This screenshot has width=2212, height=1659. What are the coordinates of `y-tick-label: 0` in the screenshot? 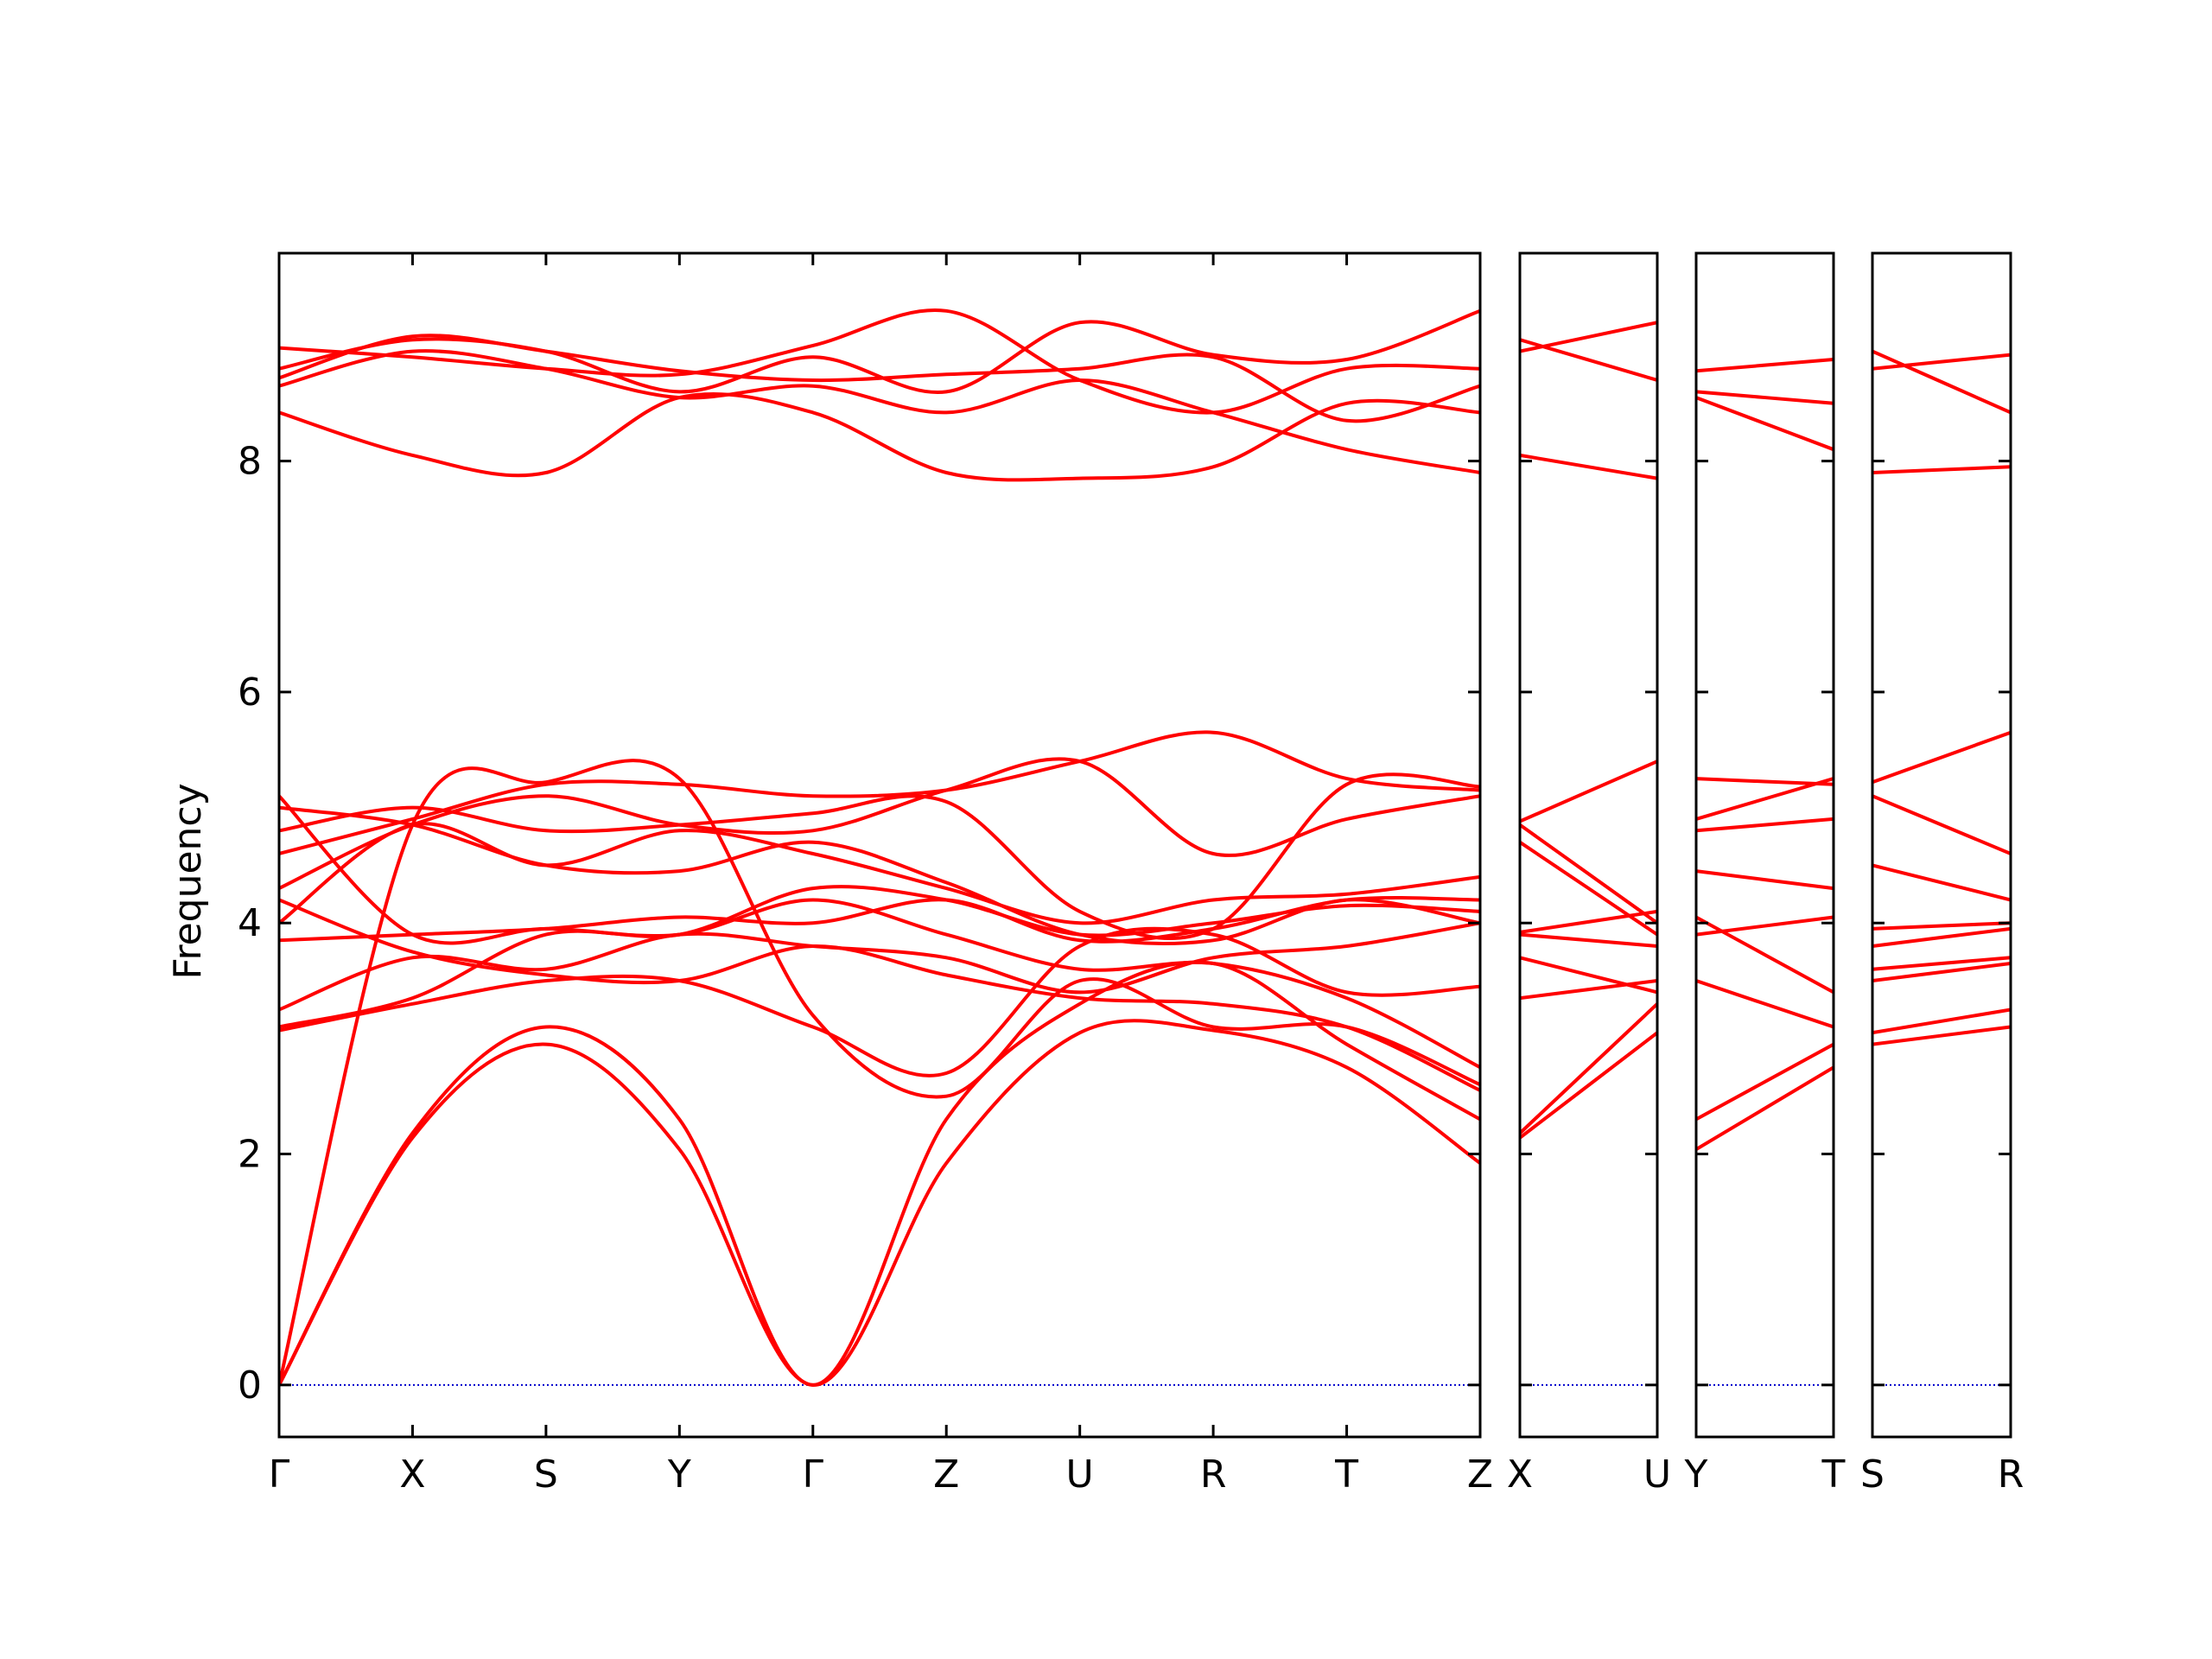 It's located at (250, 1385).